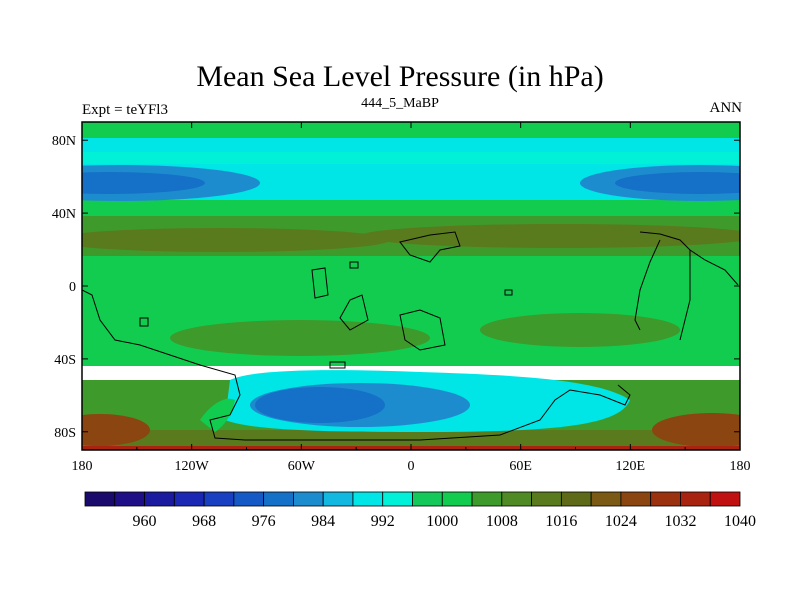 This screenshot has height=600, width=800. I want to click on band-north-midlat, so click(411, 210).